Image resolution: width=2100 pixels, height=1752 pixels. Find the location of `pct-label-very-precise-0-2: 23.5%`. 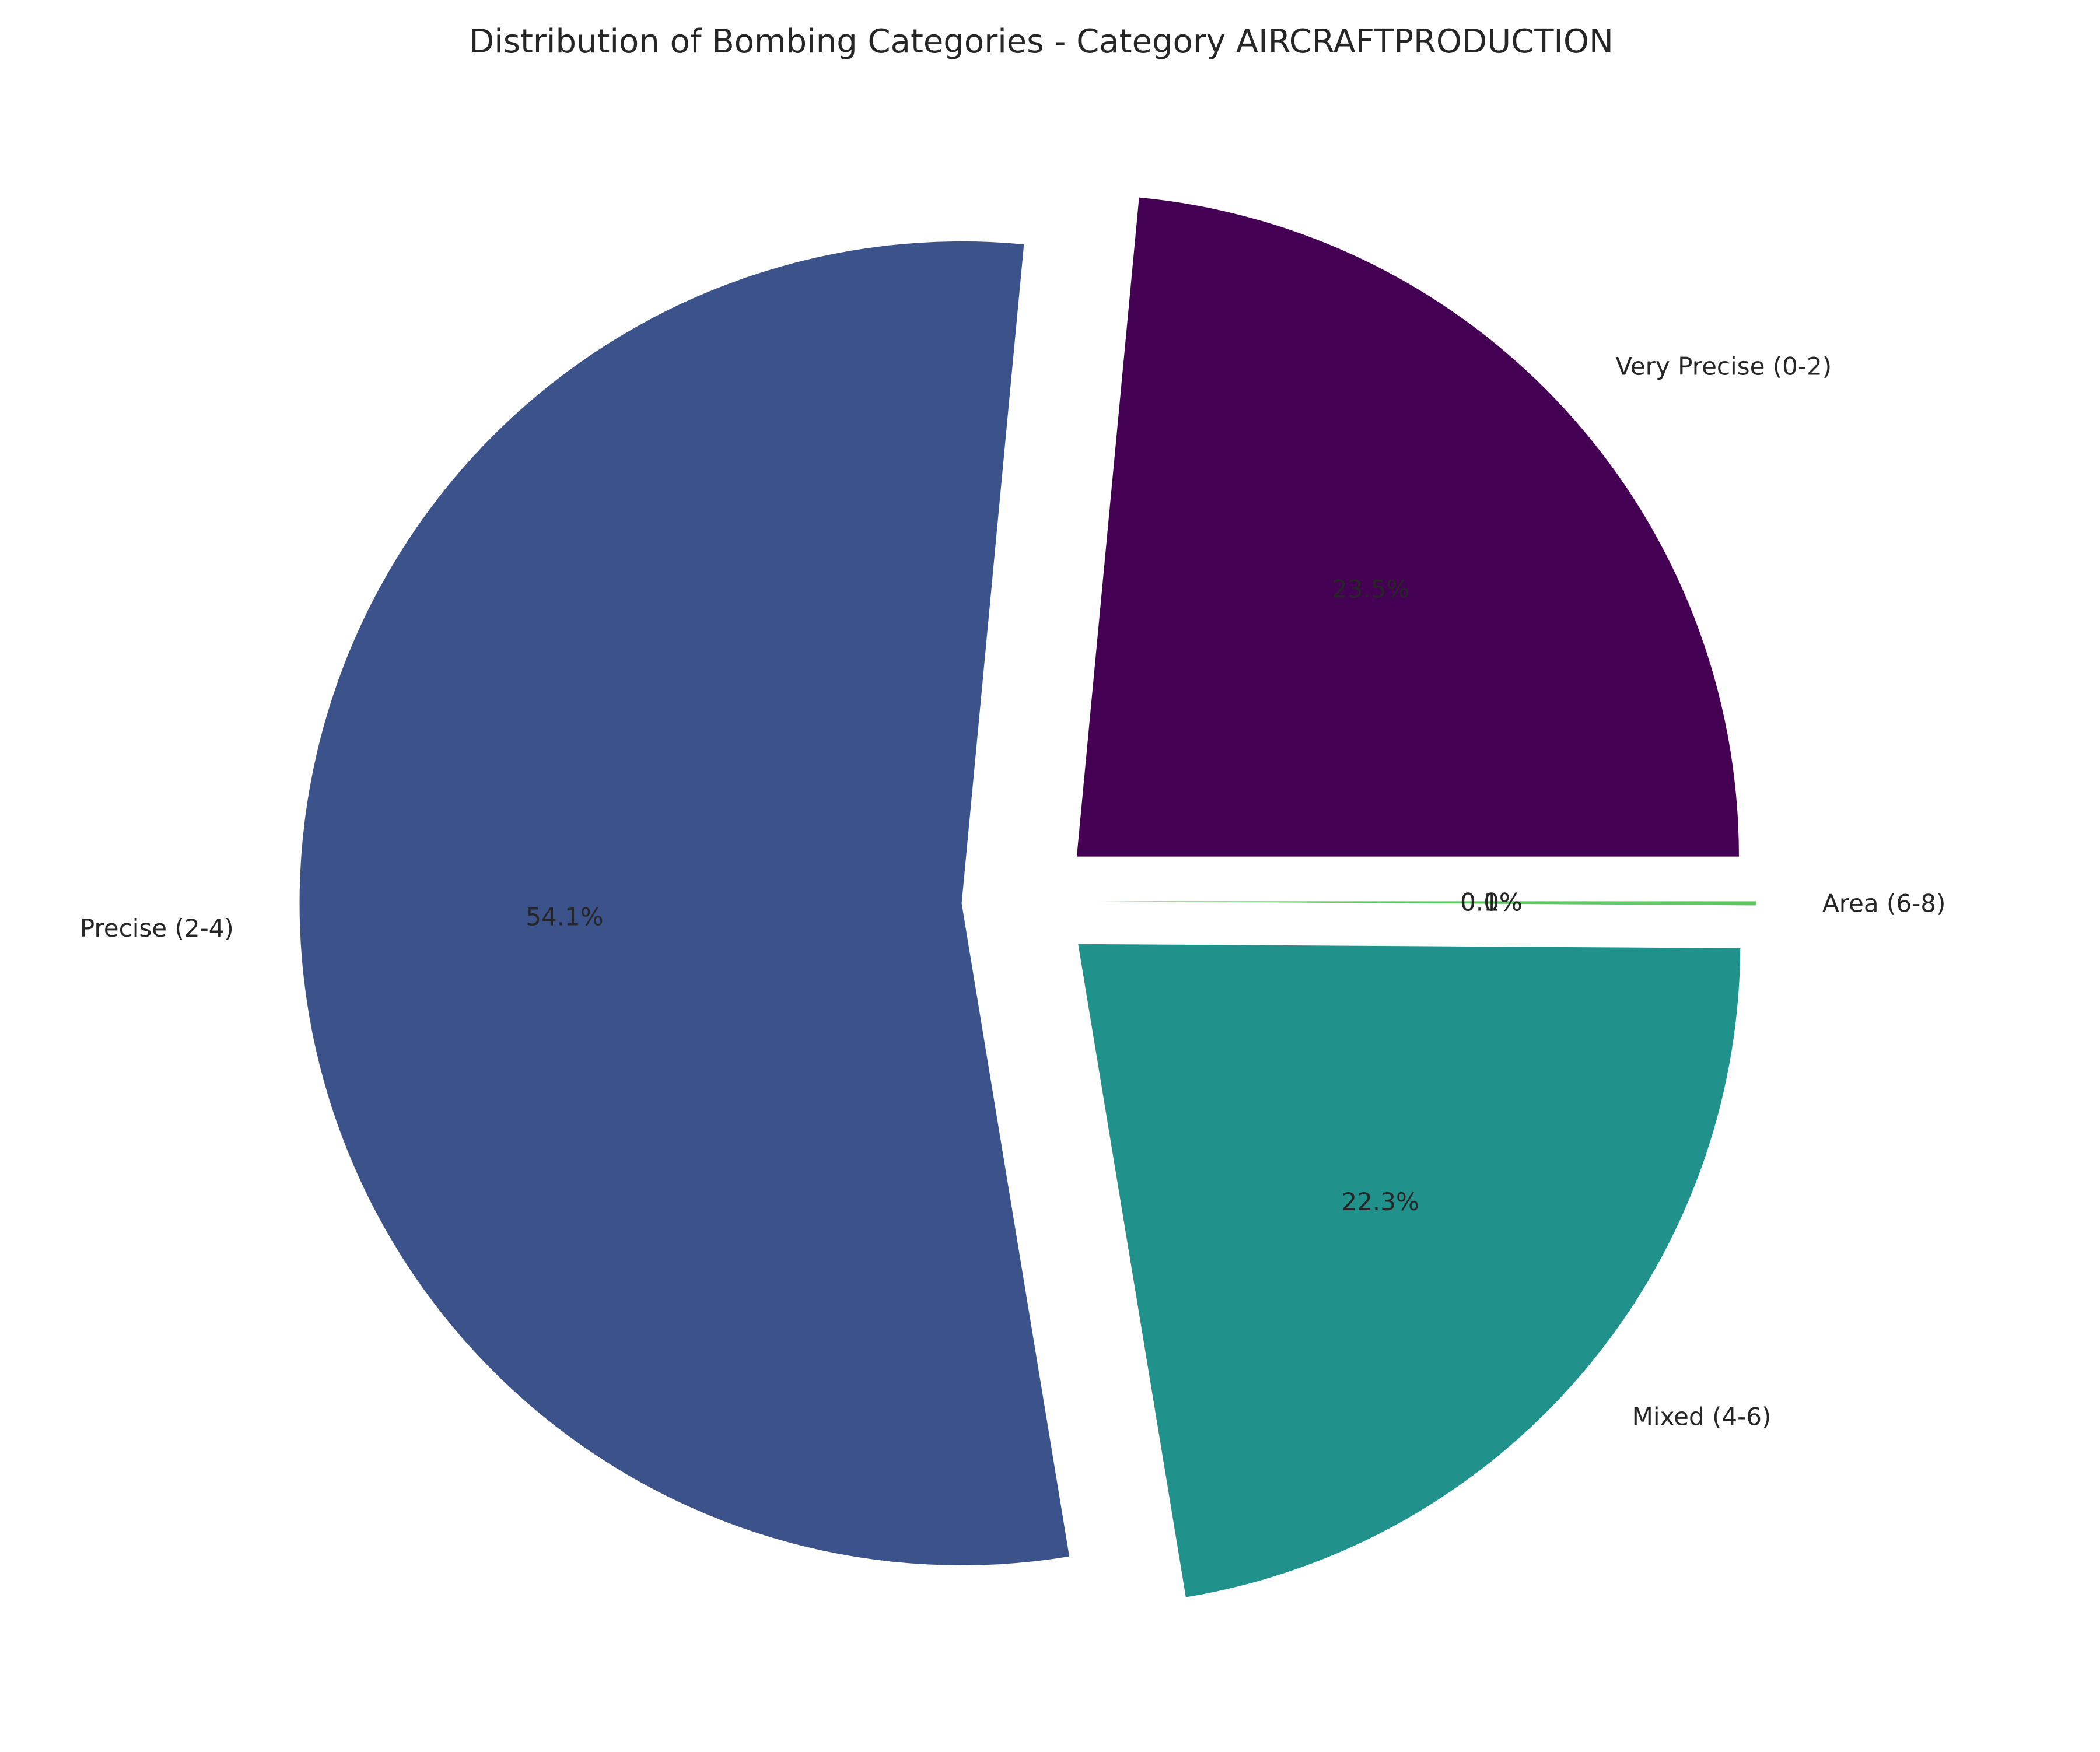

pct-label-very-precise-0-2: 23.5% is located at coordinates (1370, 588).